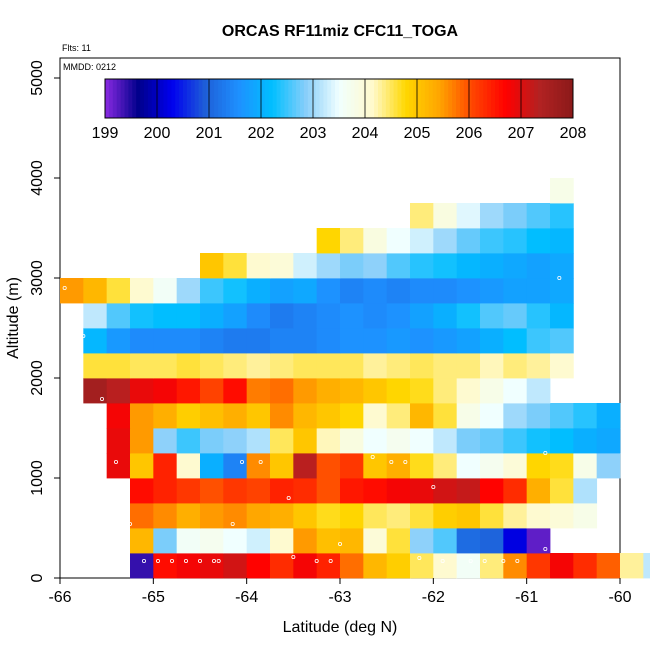 Image resolution: width=650 pixels, height=650 pixels. Describe the element at coordinates (157, 133) in the screenshot. I see `colorbar-tick-label: 200` at that location.